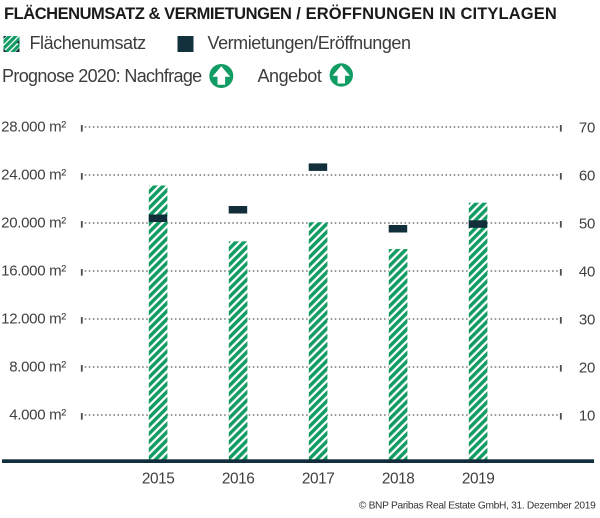  Describe the element at coordinates (33, 127) in the screenshot. I see `svg-text: 28.000 m²` at that location.